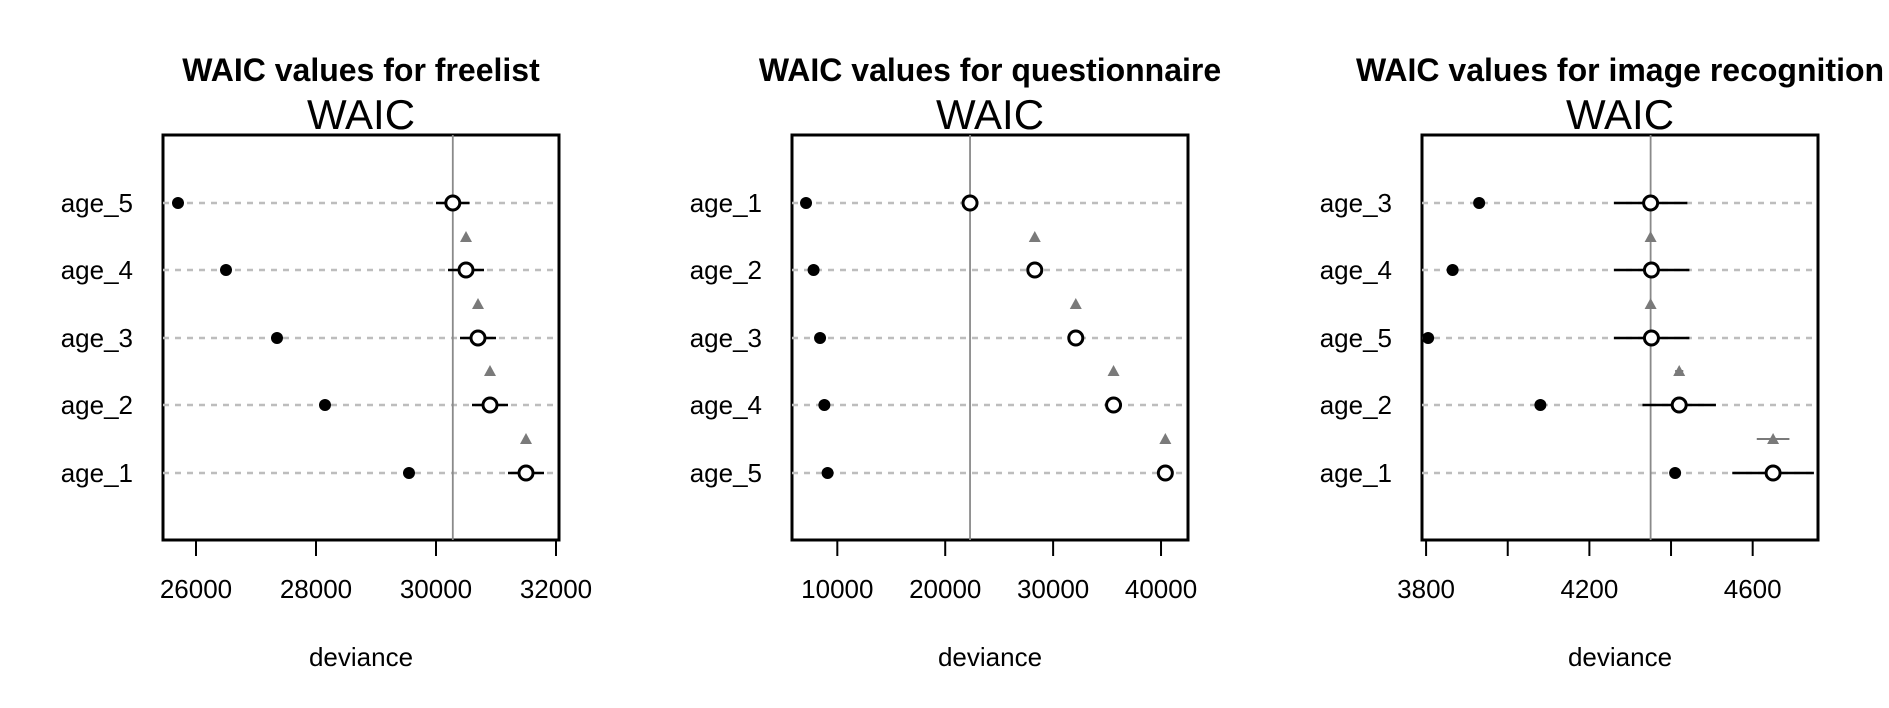 The height and width of the screenshot is (708, 1889). Describe the element at coordinates (1589, 589) in the screenshot. I see `x-tick-label: 4200` at that location.